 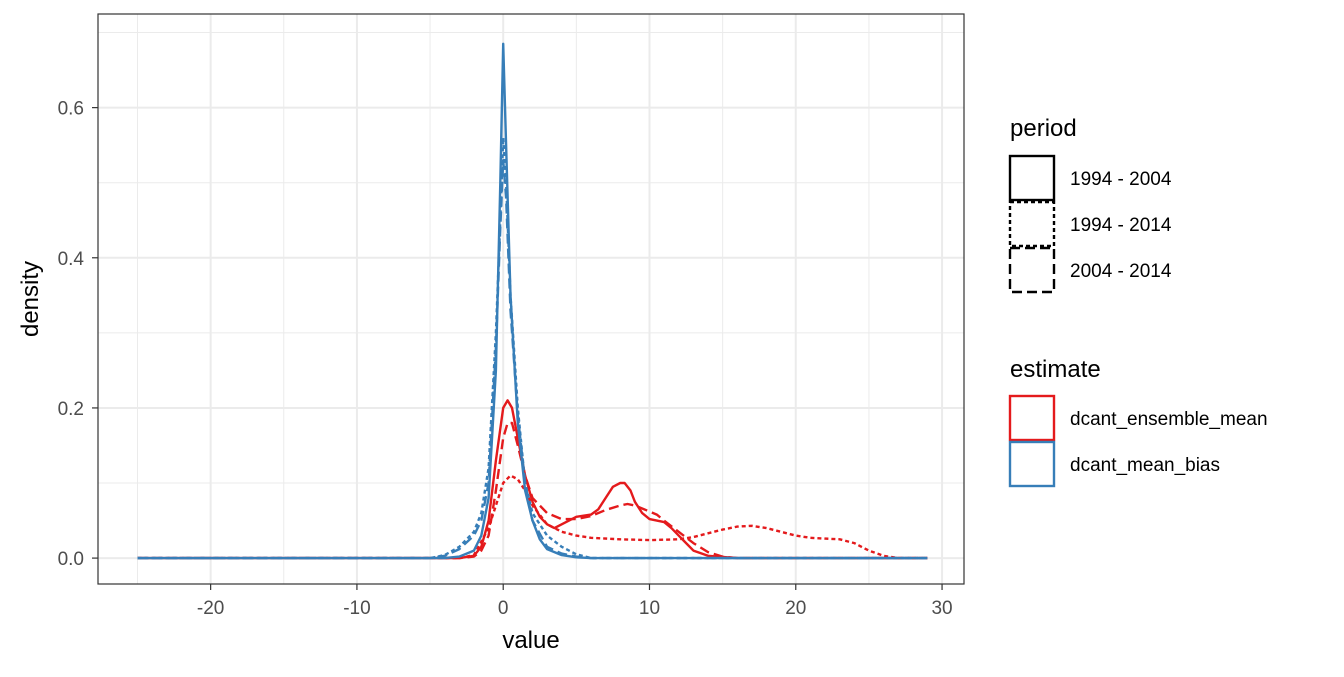 What do you see at coordinates (356, 608) in the screenshot?
I see `x-tick-label: -10` at bounding box center [356, 608].